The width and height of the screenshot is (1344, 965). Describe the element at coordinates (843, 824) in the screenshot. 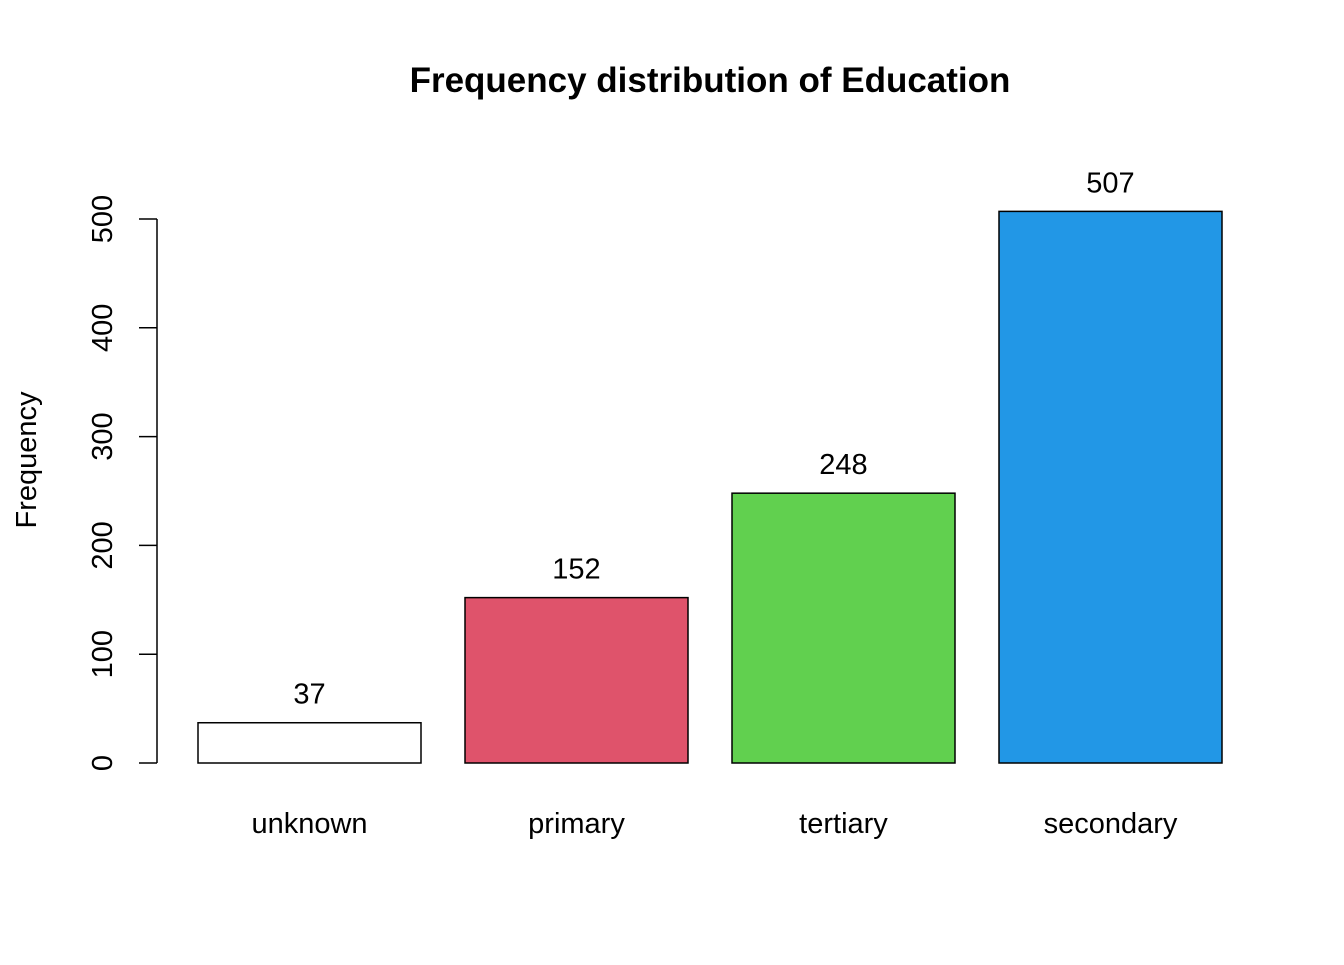

I see `category-label-tertiary: tertiary` at that location.